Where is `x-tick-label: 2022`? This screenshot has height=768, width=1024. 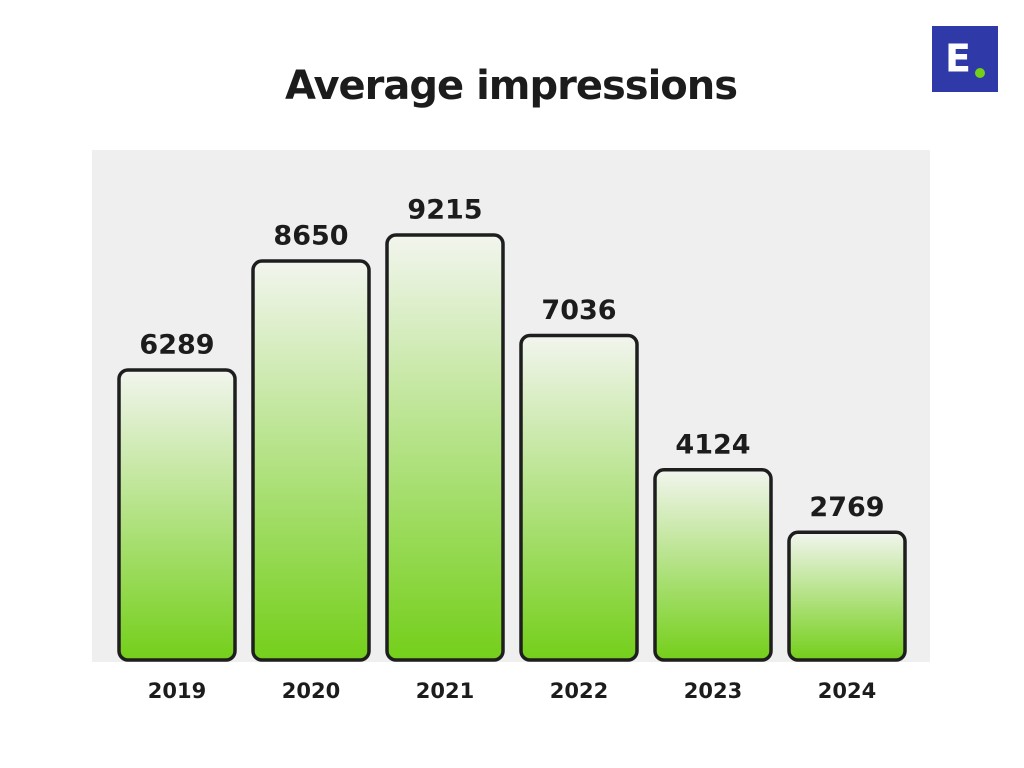 x-tick-label: 2022 is located at coordinates (579, 691).